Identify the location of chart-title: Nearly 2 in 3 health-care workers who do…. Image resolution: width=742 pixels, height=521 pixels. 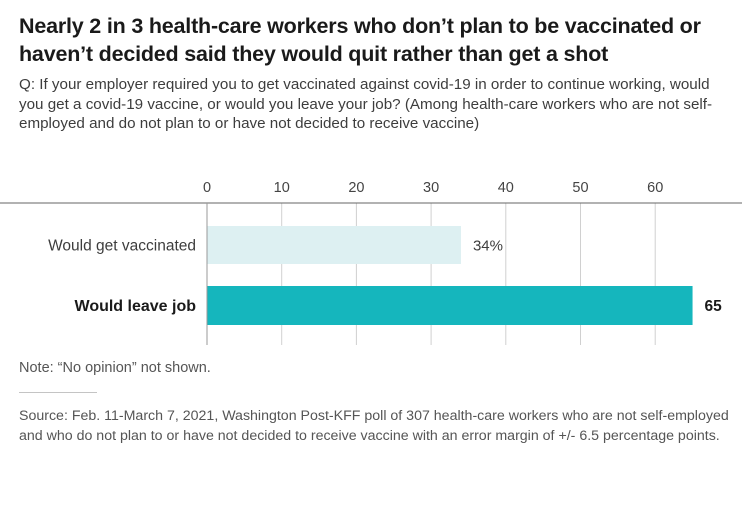
(360, 40).